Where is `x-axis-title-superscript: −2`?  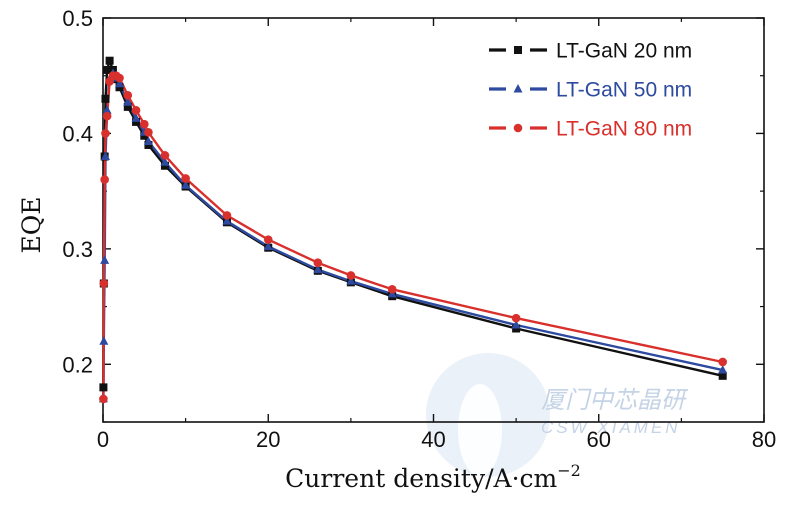
x-axis-title-superscript: −2 is located at coordinates (569, 470).